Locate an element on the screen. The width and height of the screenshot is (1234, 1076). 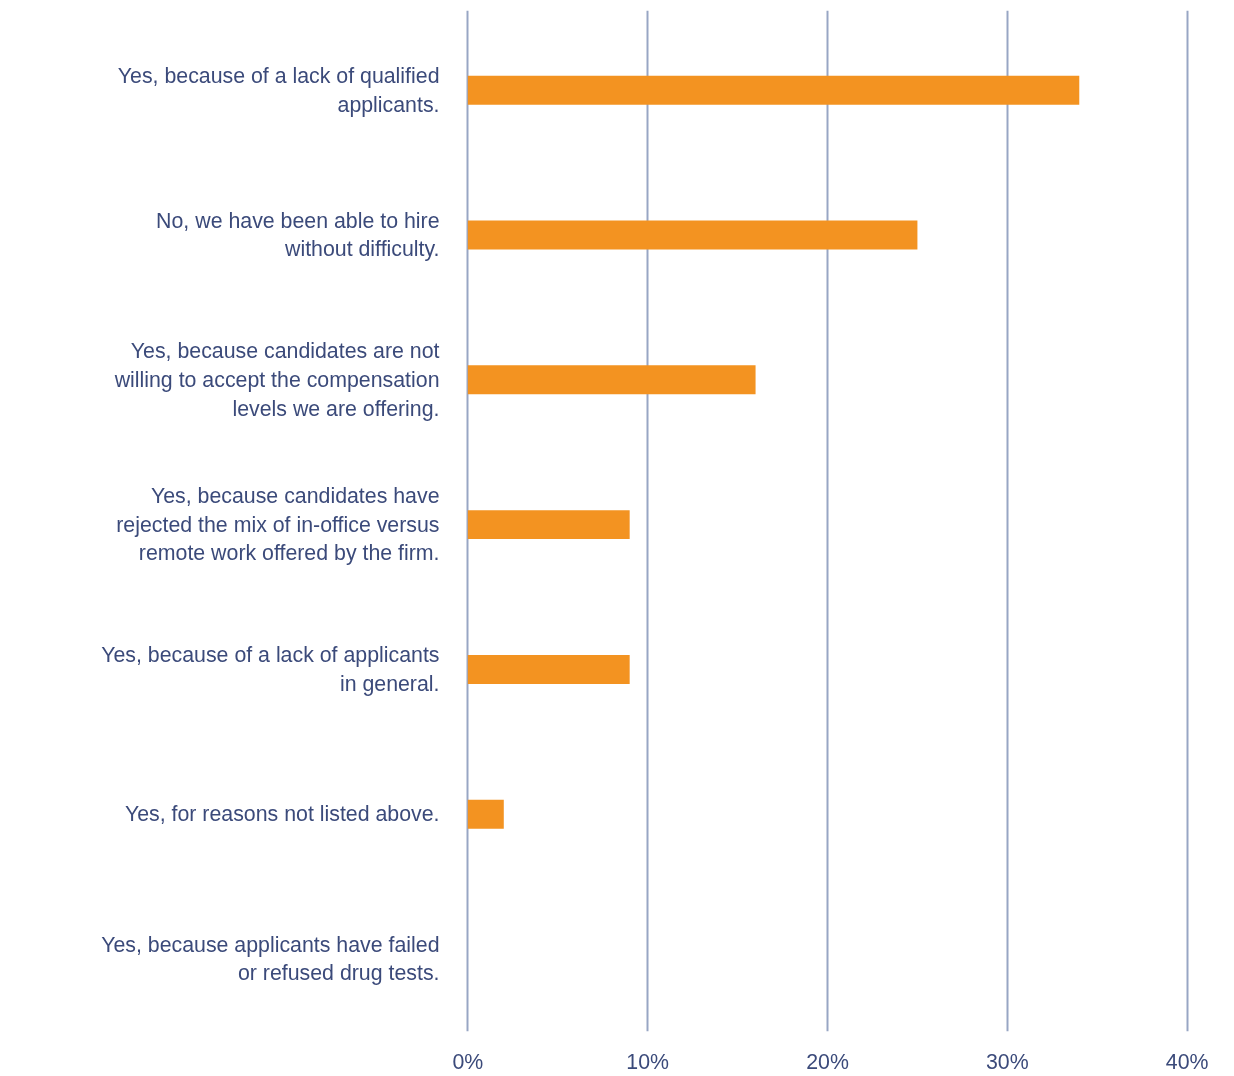
x-tick-label: 0% is located at coordinates (468, 1061).